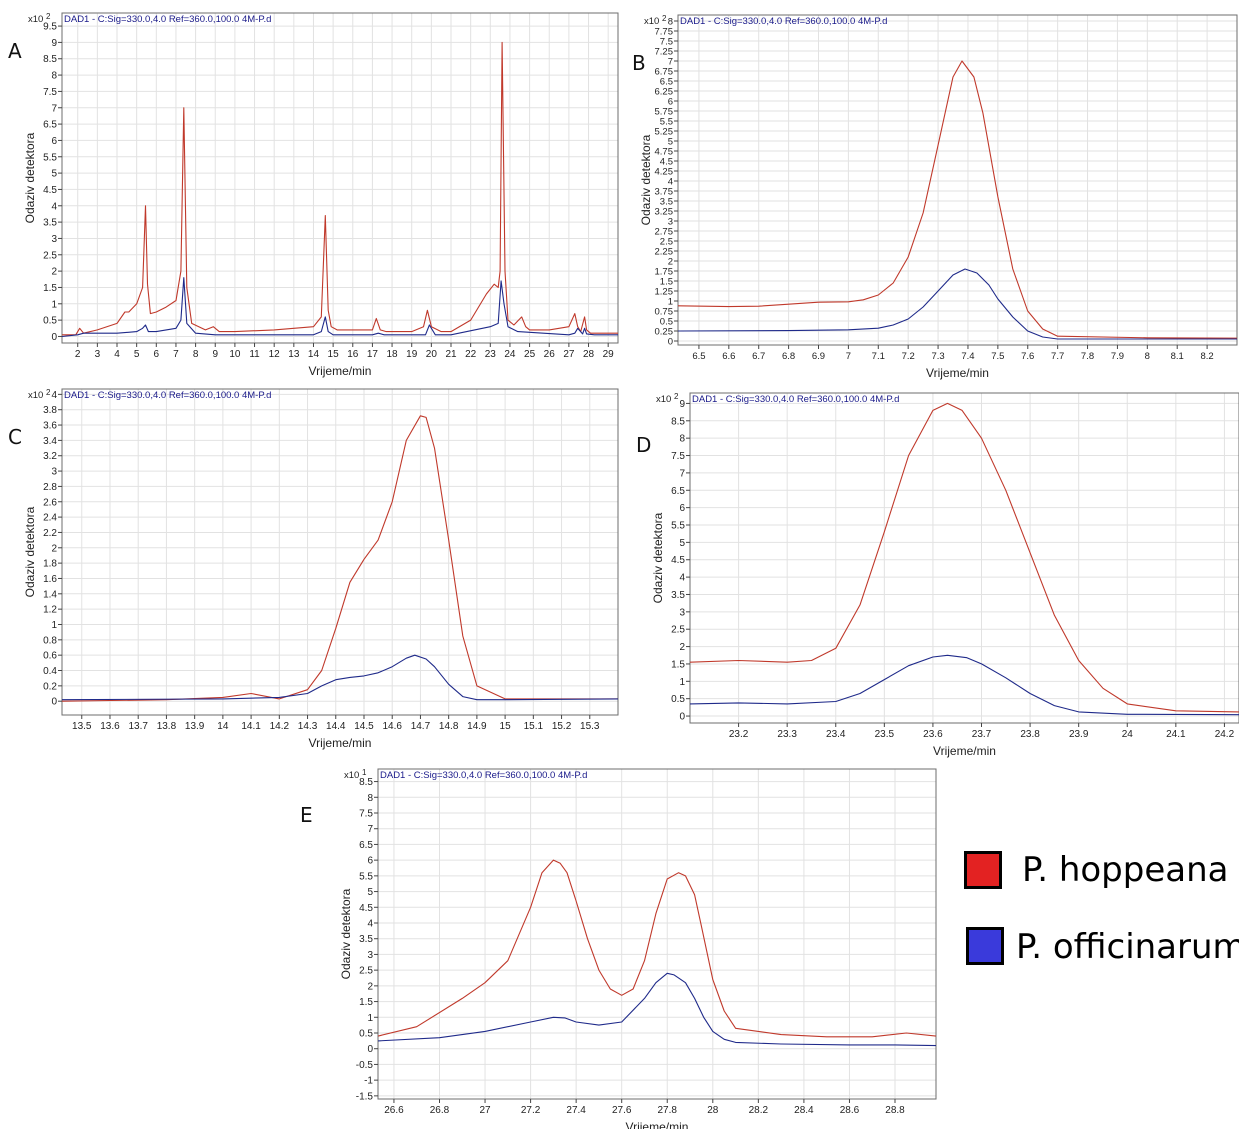  Describe the element at coordinates (895, 1110) in the screenshot. I see `x-tick-label: 28.8` at that location.